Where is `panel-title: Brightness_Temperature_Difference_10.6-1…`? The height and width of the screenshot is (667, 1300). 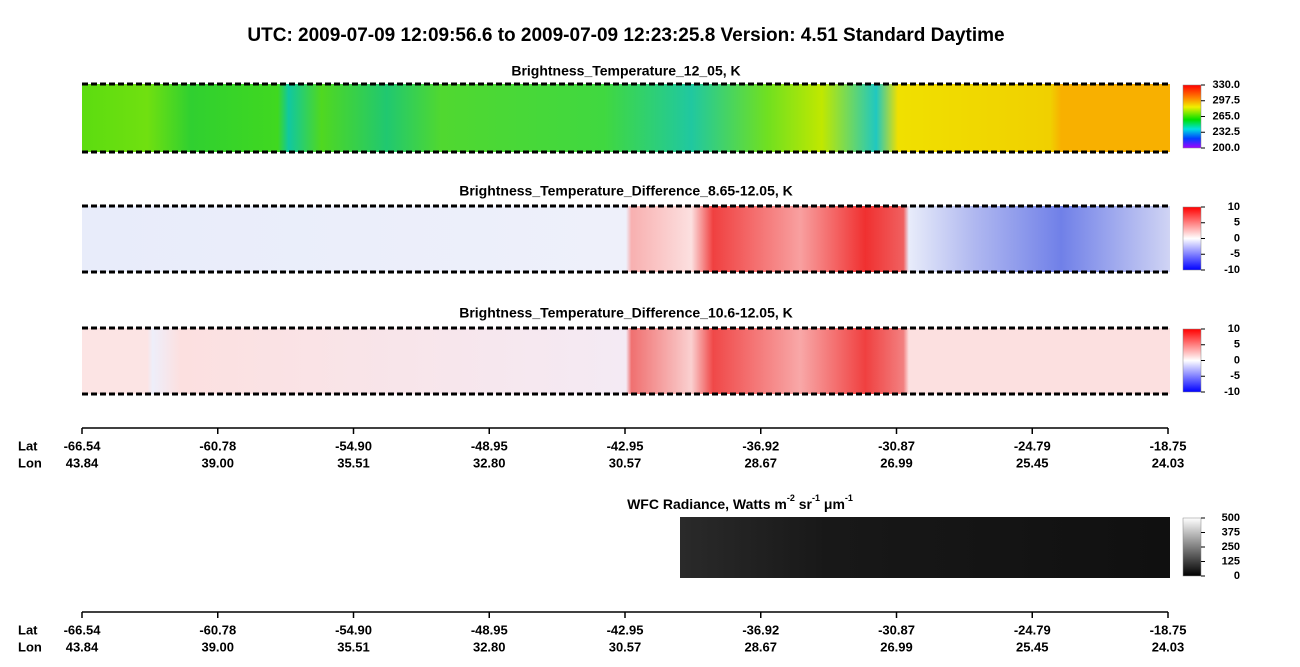
panel-title: Brightness_Temperature_Difference_10.6-1… is located at coordinates (626, 313).